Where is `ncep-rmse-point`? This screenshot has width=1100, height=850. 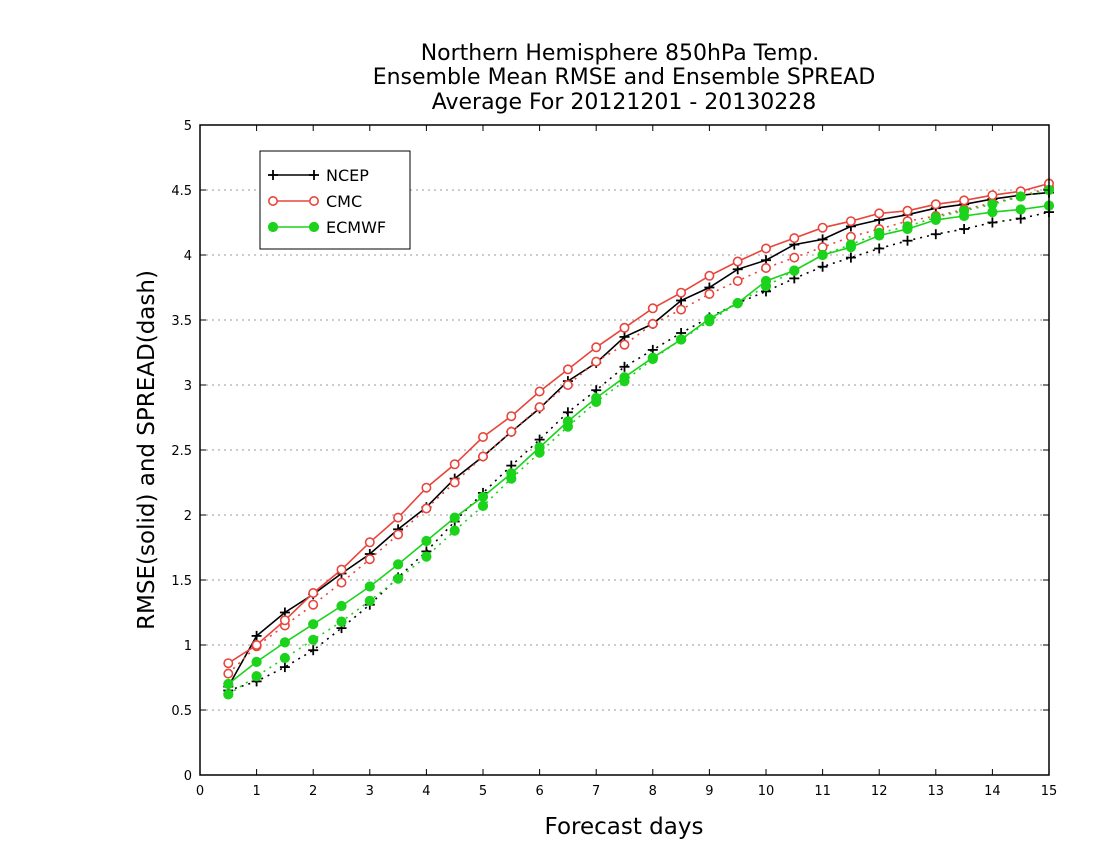
ncep-rmse-point is located at coordinates (256, 635).